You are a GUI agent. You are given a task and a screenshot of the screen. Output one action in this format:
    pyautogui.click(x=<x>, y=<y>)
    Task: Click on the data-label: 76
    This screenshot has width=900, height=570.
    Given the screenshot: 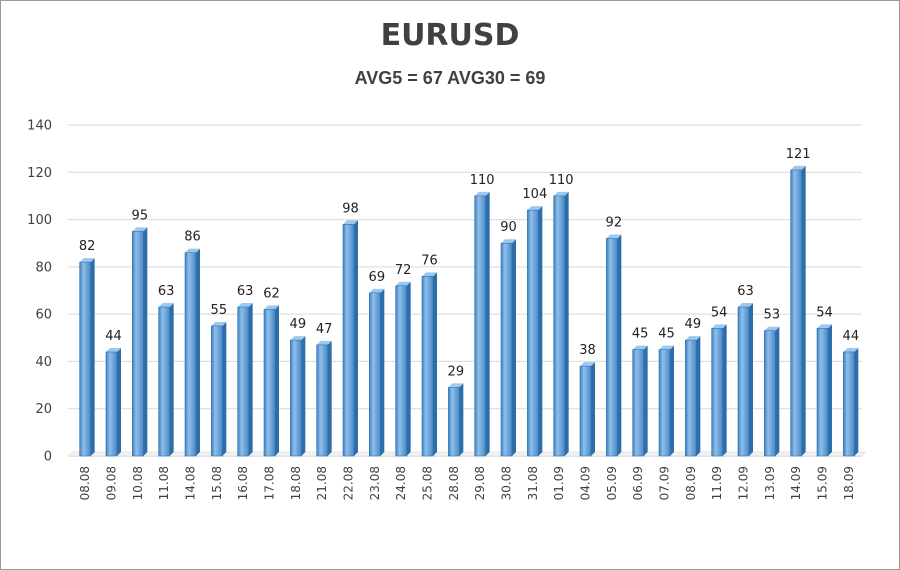 What is the action you would take?
    pyautogui.click(x=429, y=260)
    